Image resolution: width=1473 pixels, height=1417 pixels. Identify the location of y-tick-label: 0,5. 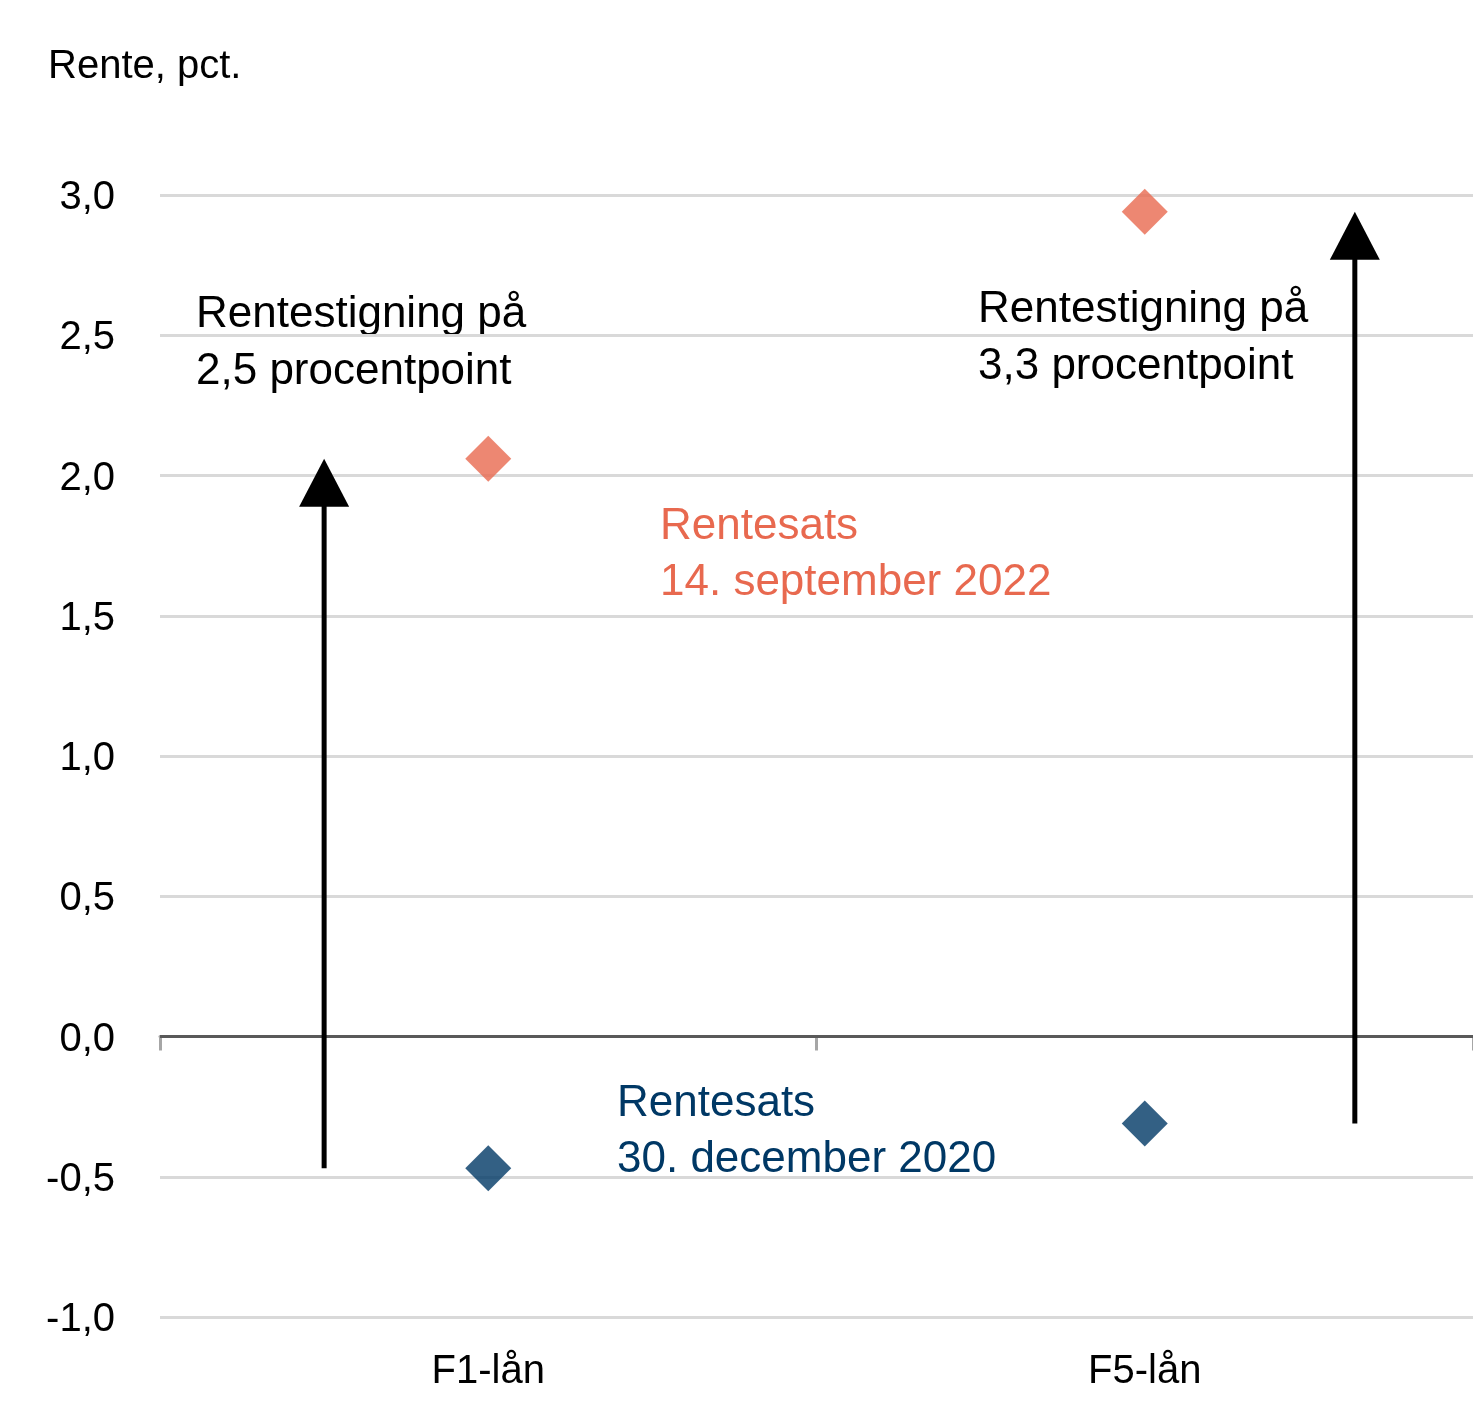
(87, 896).